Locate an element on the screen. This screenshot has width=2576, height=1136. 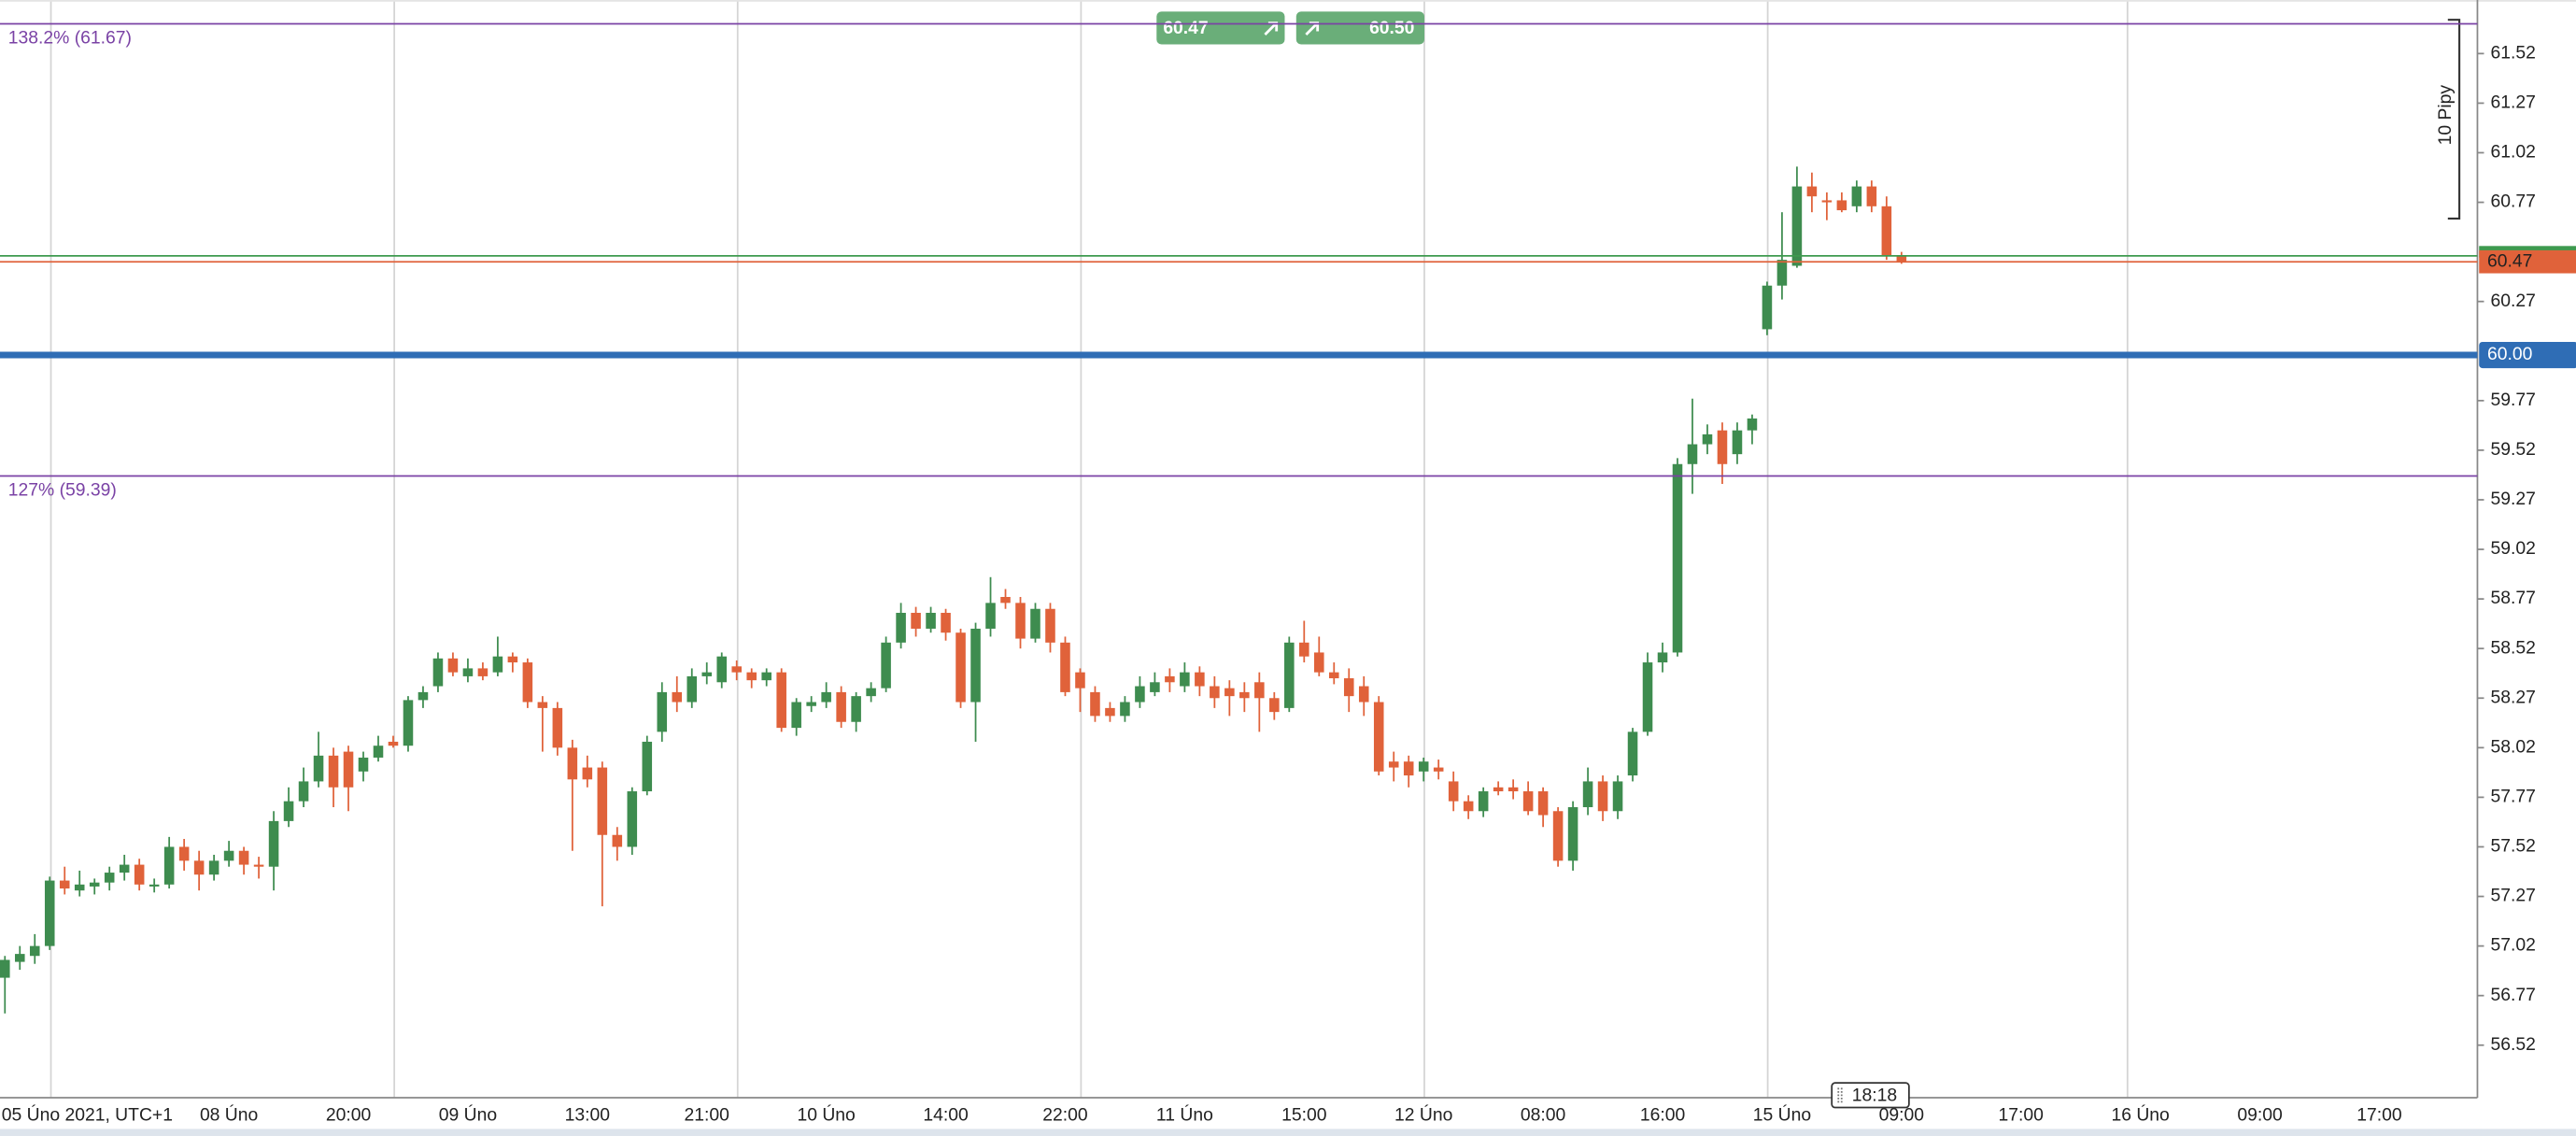
y-tick-label: 58.02 is located at coordinates (2513, 746).